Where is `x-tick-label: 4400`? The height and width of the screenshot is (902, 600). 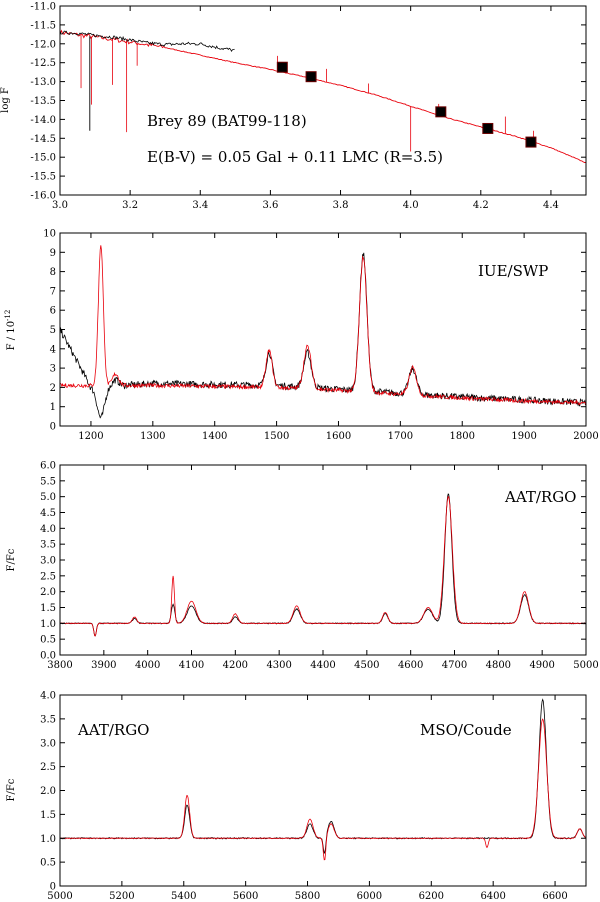 x-tick-label: 4400 is located at coordinates (322, 665).